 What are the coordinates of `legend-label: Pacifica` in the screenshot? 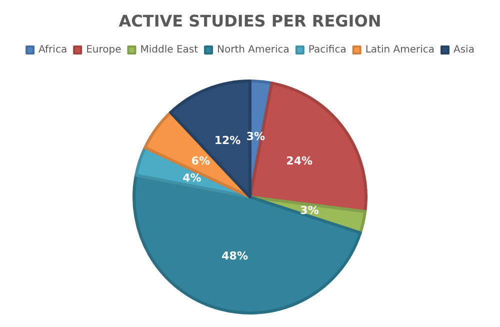 It's located at (327, 50).